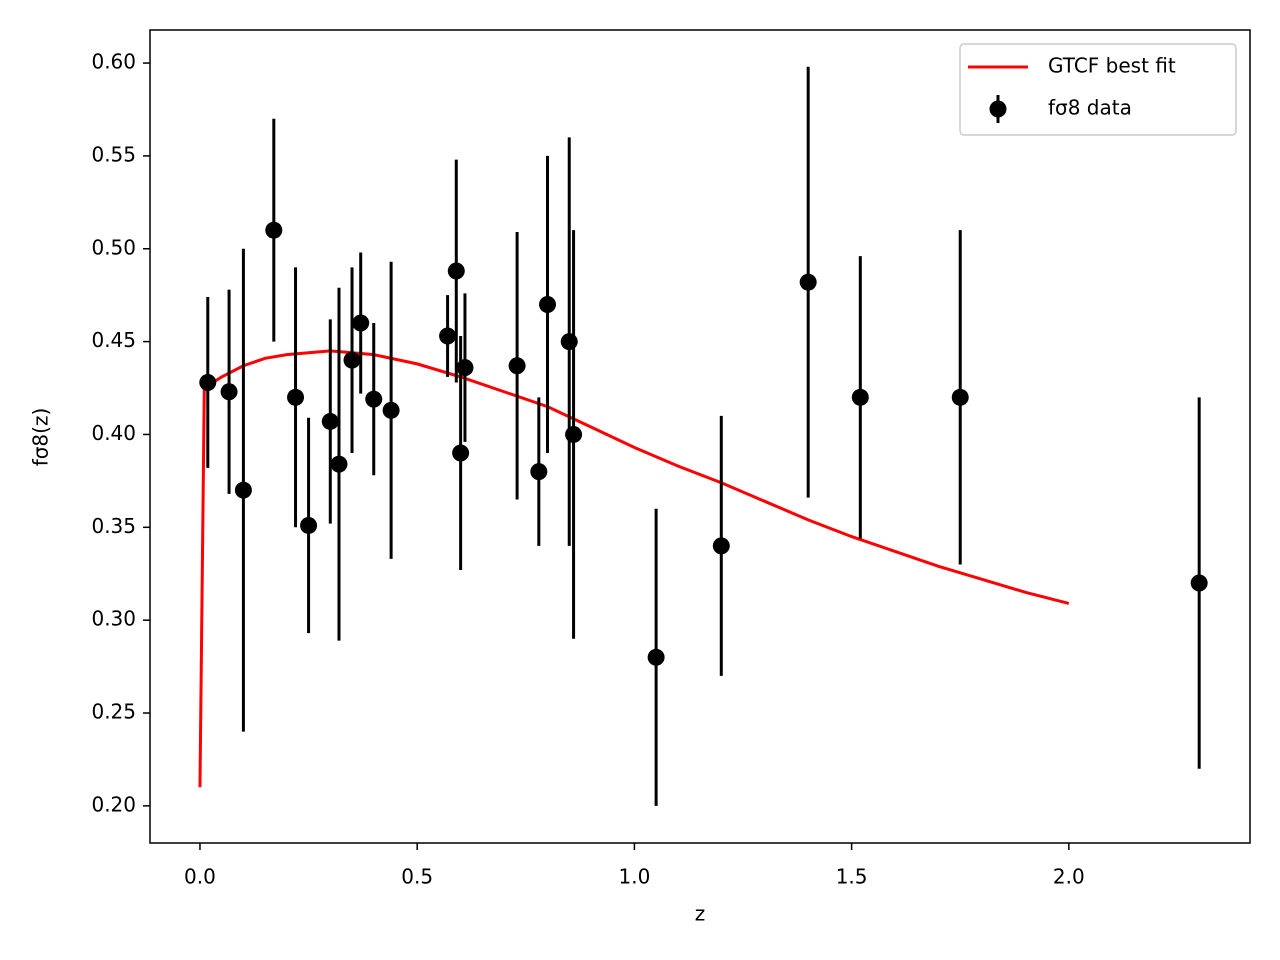 This screenshot has width=1280, height=960. What do you see at coordinates (1069, 877) in the screenshot?
I see `x-tick-label: 2.0` at bounding box center [1069, 877].